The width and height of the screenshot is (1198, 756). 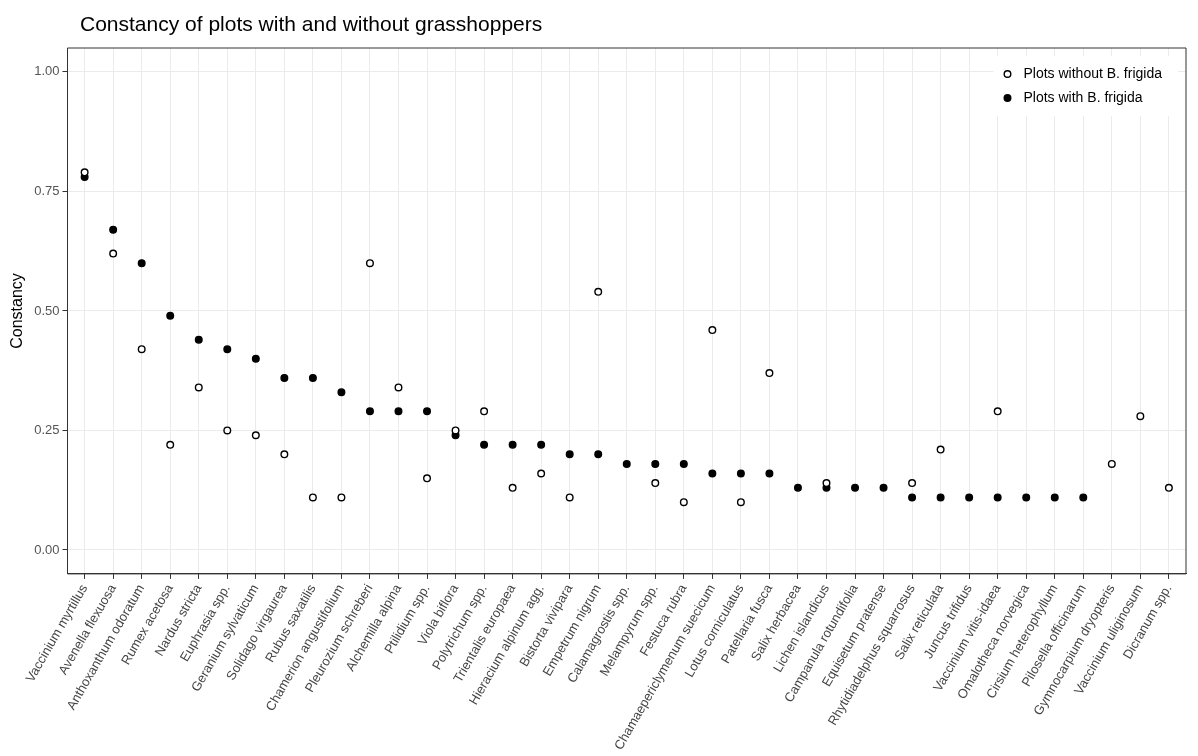 What do you see at coordinates (1093, 72) in the screenshot?
I see `legend-label: Plots without B. frigida` at bounding box center [1093, 72].